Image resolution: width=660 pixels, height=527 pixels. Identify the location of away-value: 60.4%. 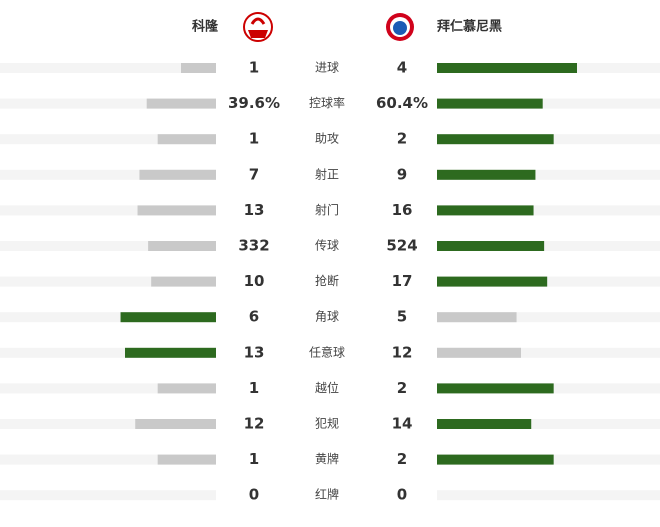
(402, 103).